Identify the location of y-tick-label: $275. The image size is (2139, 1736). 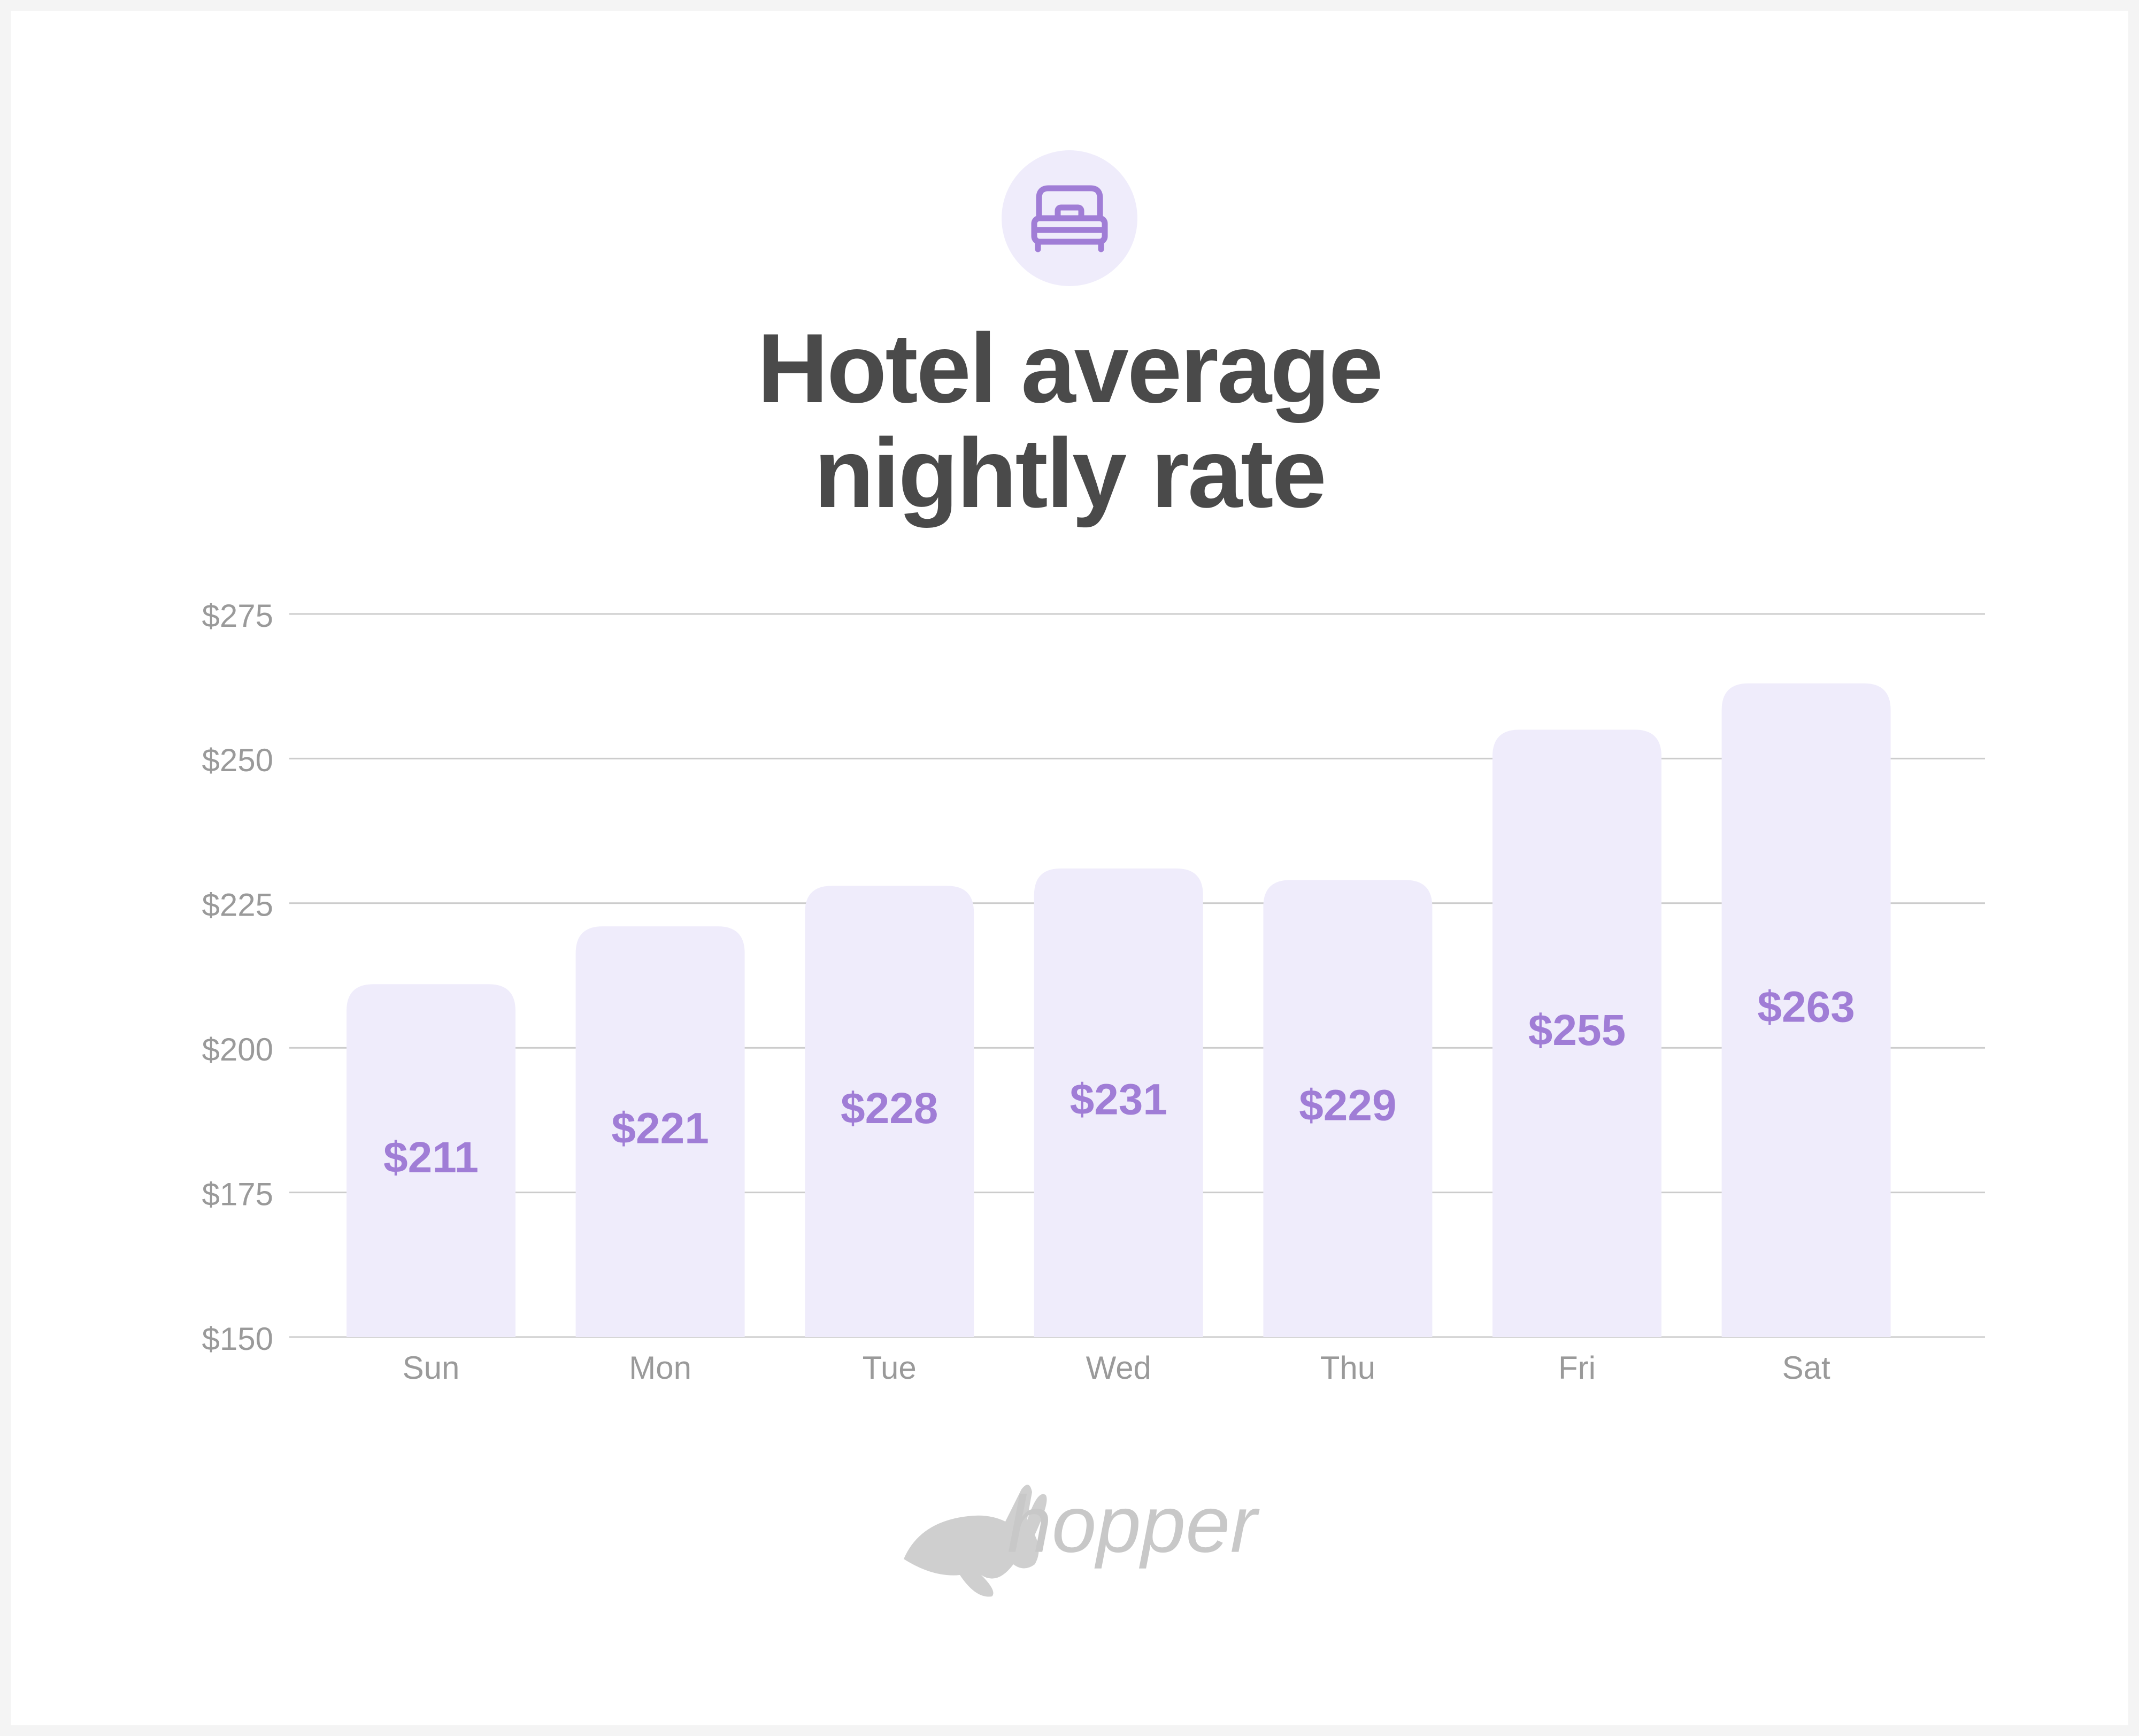
(237, 616).